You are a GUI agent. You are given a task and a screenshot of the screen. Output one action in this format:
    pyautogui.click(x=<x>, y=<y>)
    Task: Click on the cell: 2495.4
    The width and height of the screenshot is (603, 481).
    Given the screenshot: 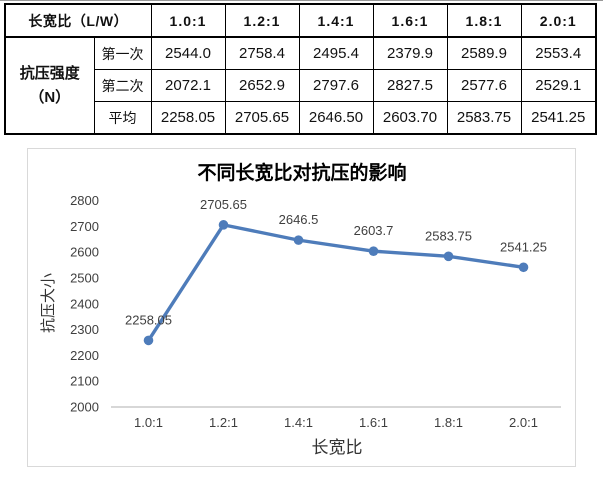 What is the action you would take?
    pyautogui.click(x=336, y=53)
    